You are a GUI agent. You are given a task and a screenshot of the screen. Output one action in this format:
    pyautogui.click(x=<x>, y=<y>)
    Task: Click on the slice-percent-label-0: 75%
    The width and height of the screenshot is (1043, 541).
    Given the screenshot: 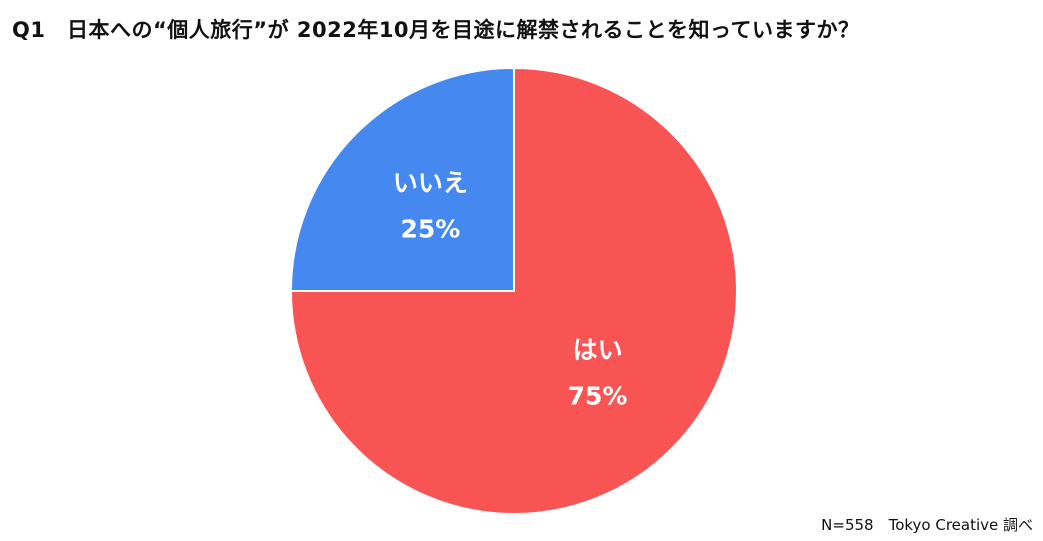 What is the action you would take?
    pyautogui.click(x=598, y=396)
    